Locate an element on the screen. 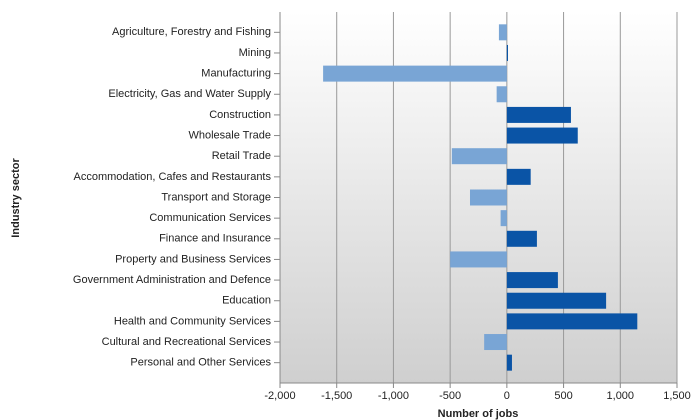 The height and width of the screenshot is (420, 691). x-tick-label: -2,000 is located at coordinates (279, 396).